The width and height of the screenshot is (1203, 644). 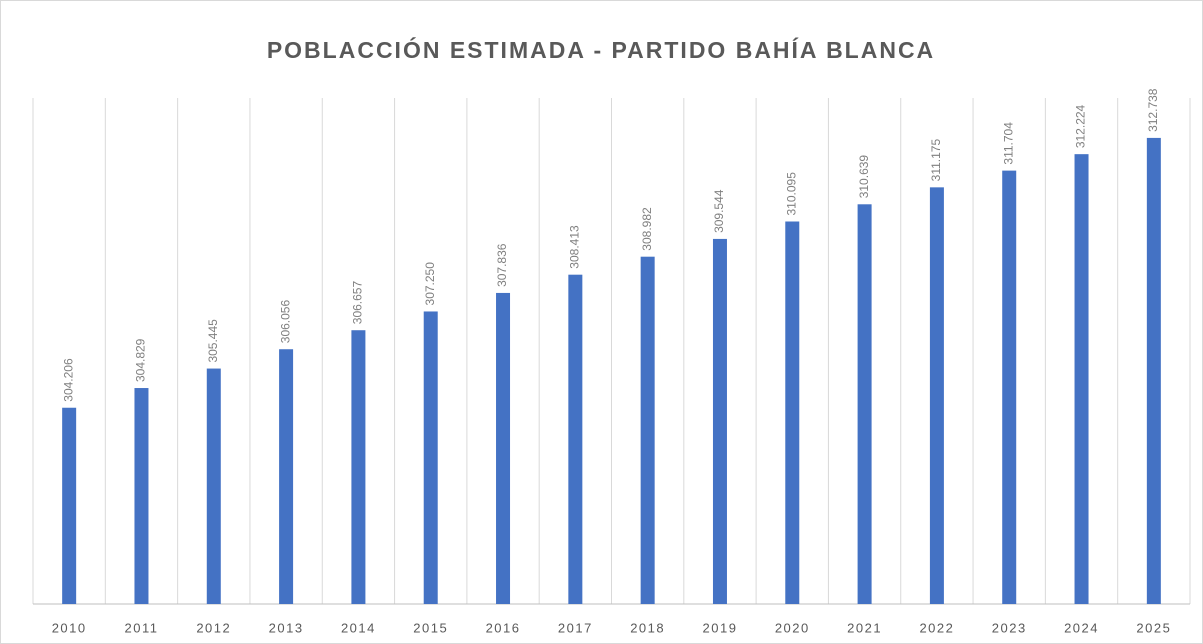 What do you see at coordinates (720, 627) in the screenshot?
I see `x-tick-label: 2019` at bounding box center [720, 627].